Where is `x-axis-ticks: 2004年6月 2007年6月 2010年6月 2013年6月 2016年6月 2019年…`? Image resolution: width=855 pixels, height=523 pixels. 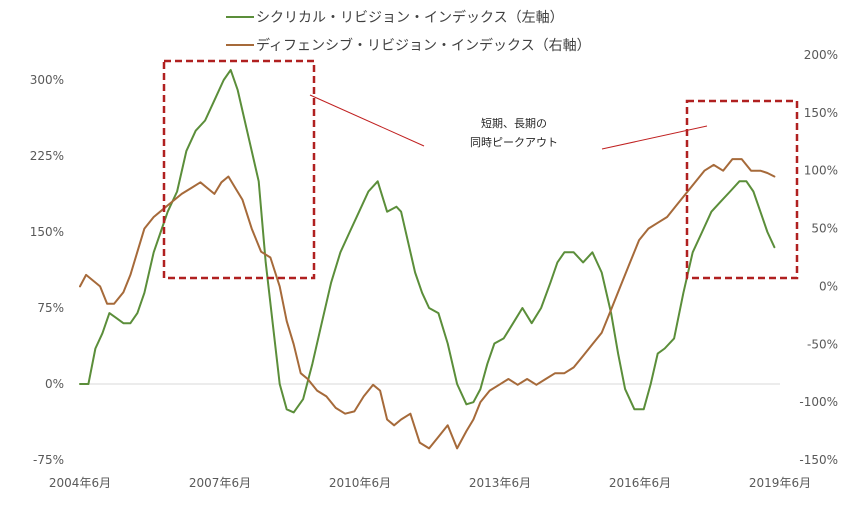 x-axis-ticks: 2004年6月 2007年6月 2010年6月 2013年6月 2016年6月 2019年… is located at coordinates (430, 483).